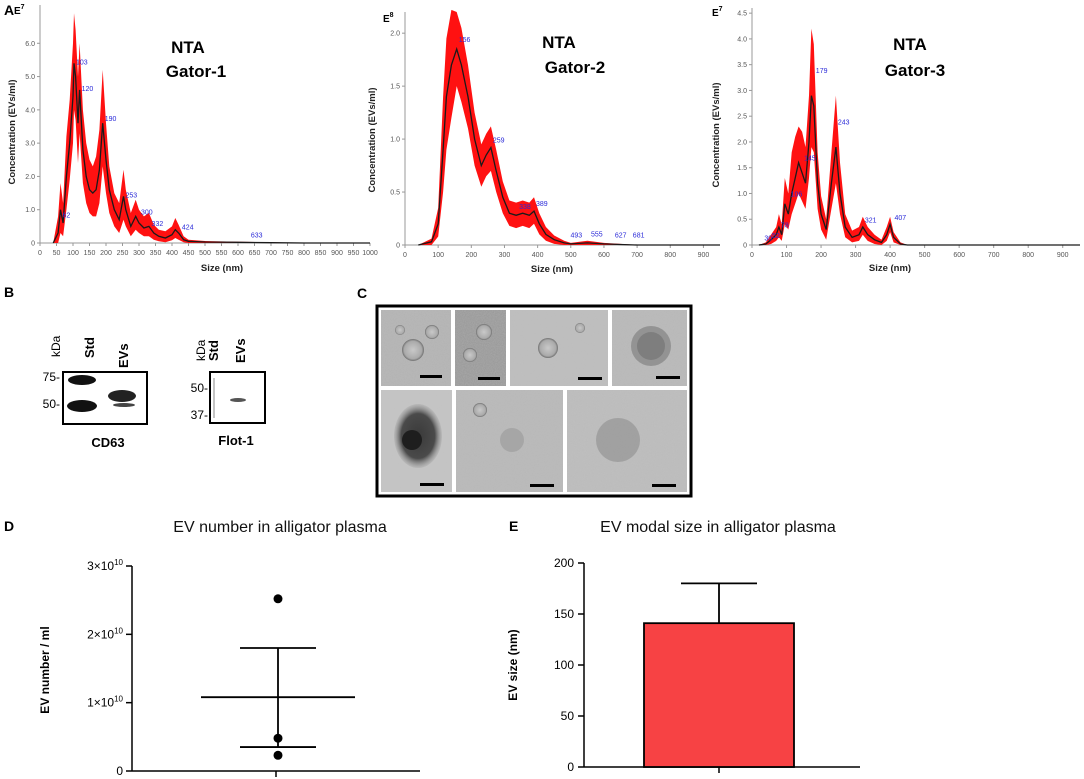  What do you see at coordinates (821, 255) in the screenshot?
I see `nta-x-tick-label: 200` at bounding box center [821, 255].